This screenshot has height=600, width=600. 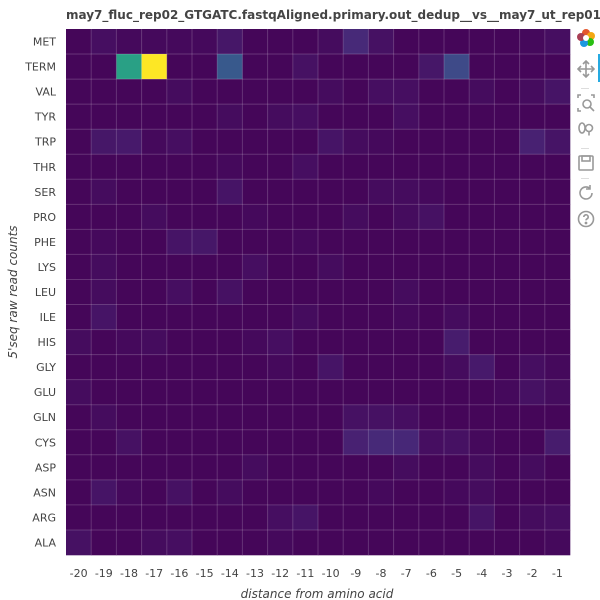 I want to click on x-tick-label: -16, so click(x=179, y=573).